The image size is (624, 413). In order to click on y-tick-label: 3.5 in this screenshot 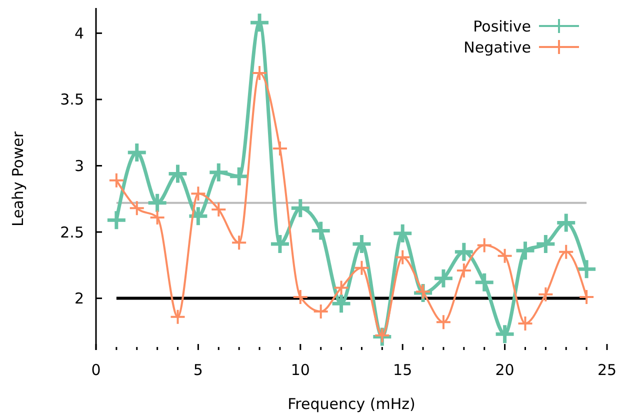, I will do `click(72, 99)`.